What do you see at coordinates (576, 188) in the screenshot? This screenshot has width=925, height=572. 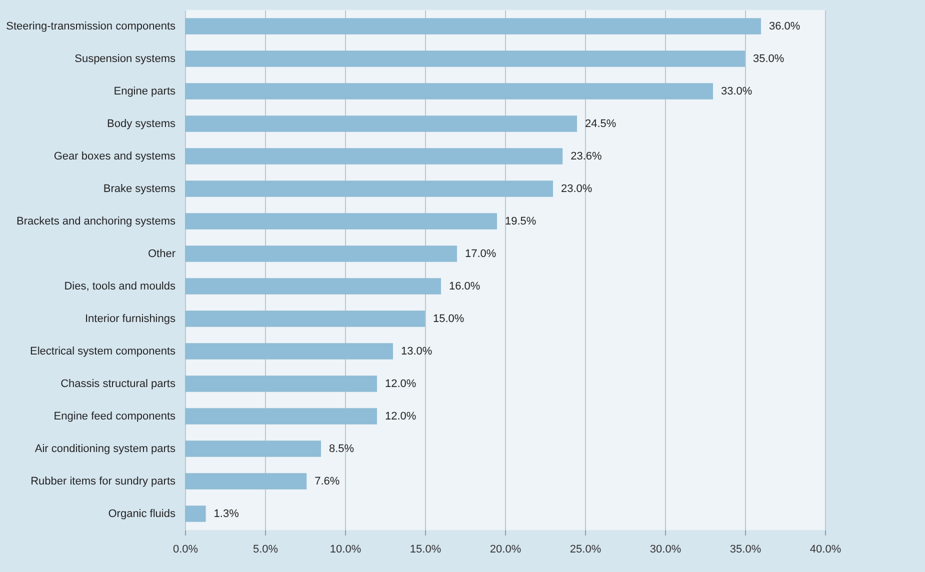 I see `data-label: 23.0%` at bounding box center [576, 188].